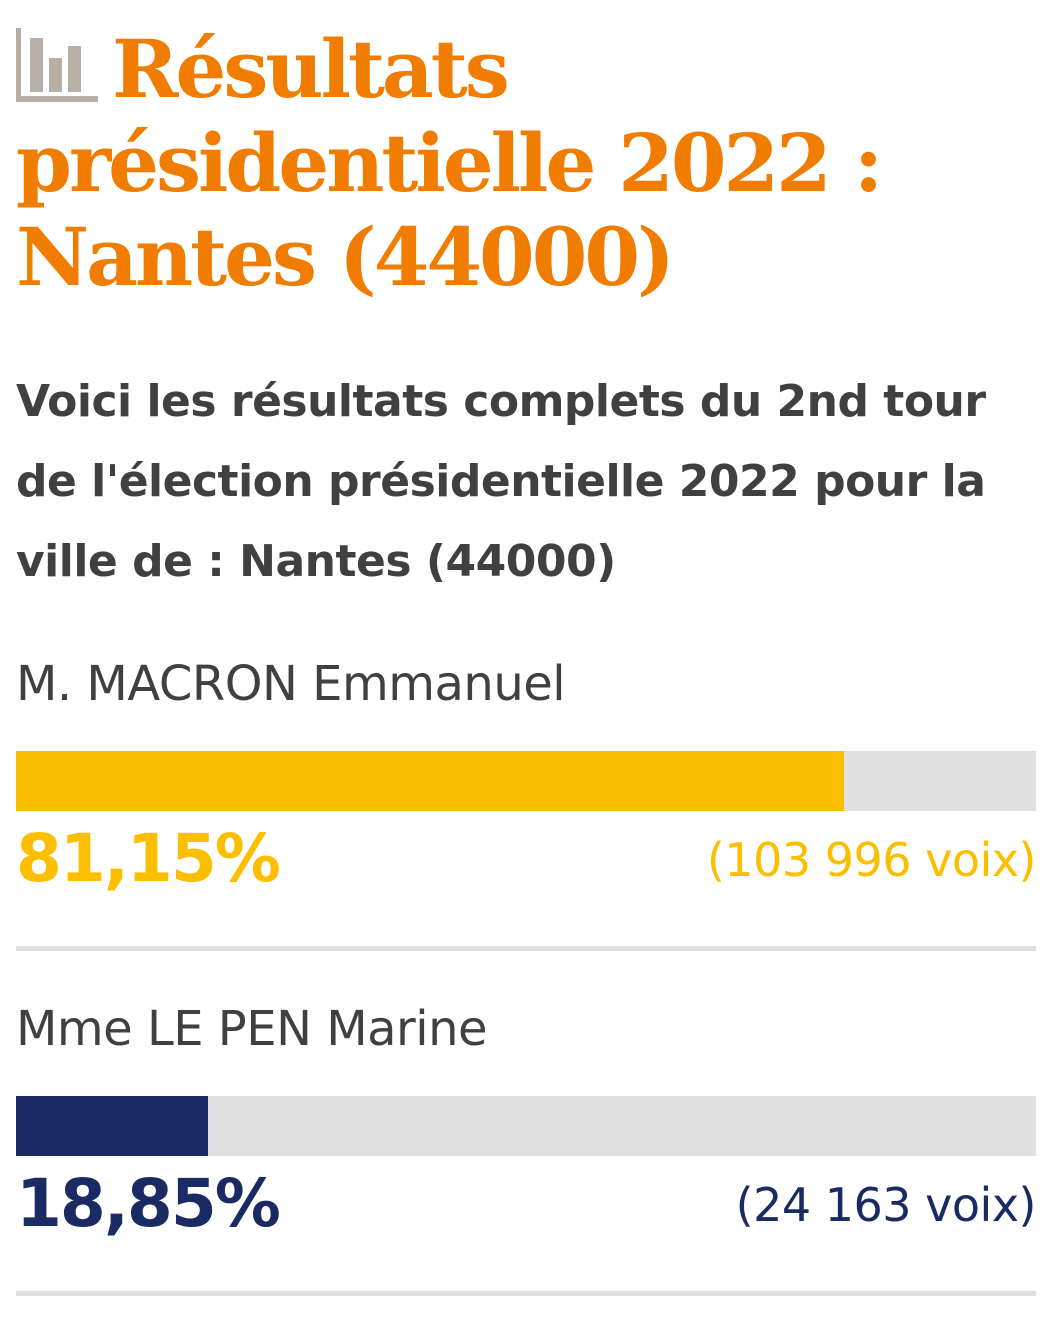 The width and height of the screenshot is (1044, 1333). What do you see at coordinates (148, 1203) in the screenshot?
I see `candidate-percent: 18,85%` at bounding box center [148, 1203].